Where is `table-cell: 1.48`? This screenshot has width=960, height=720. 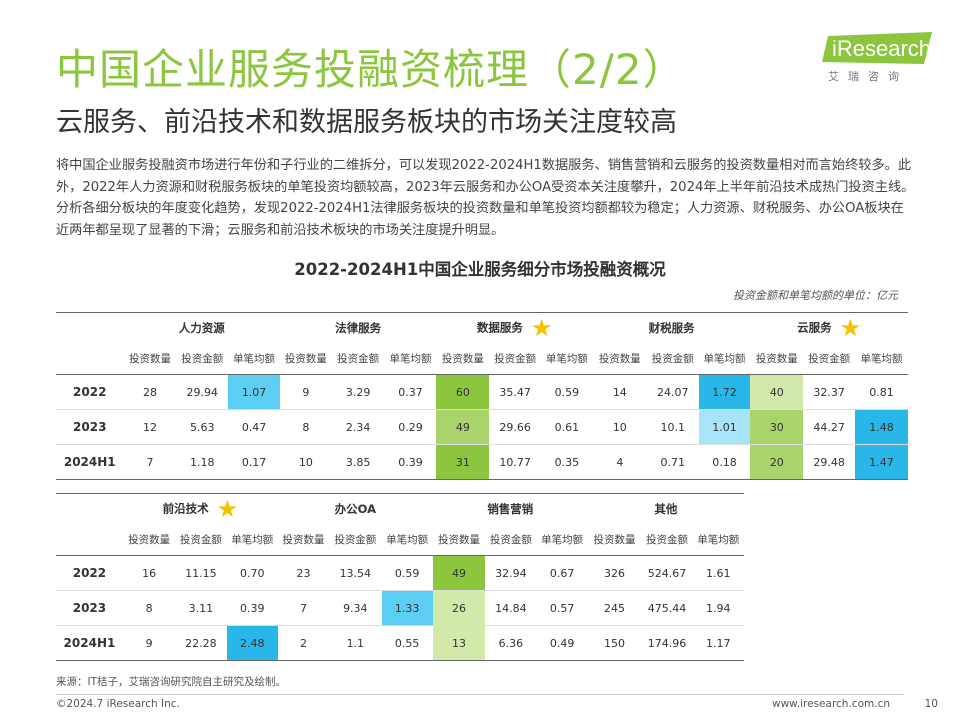 table-cell: 1.48 is located at coordinates (881, 427).